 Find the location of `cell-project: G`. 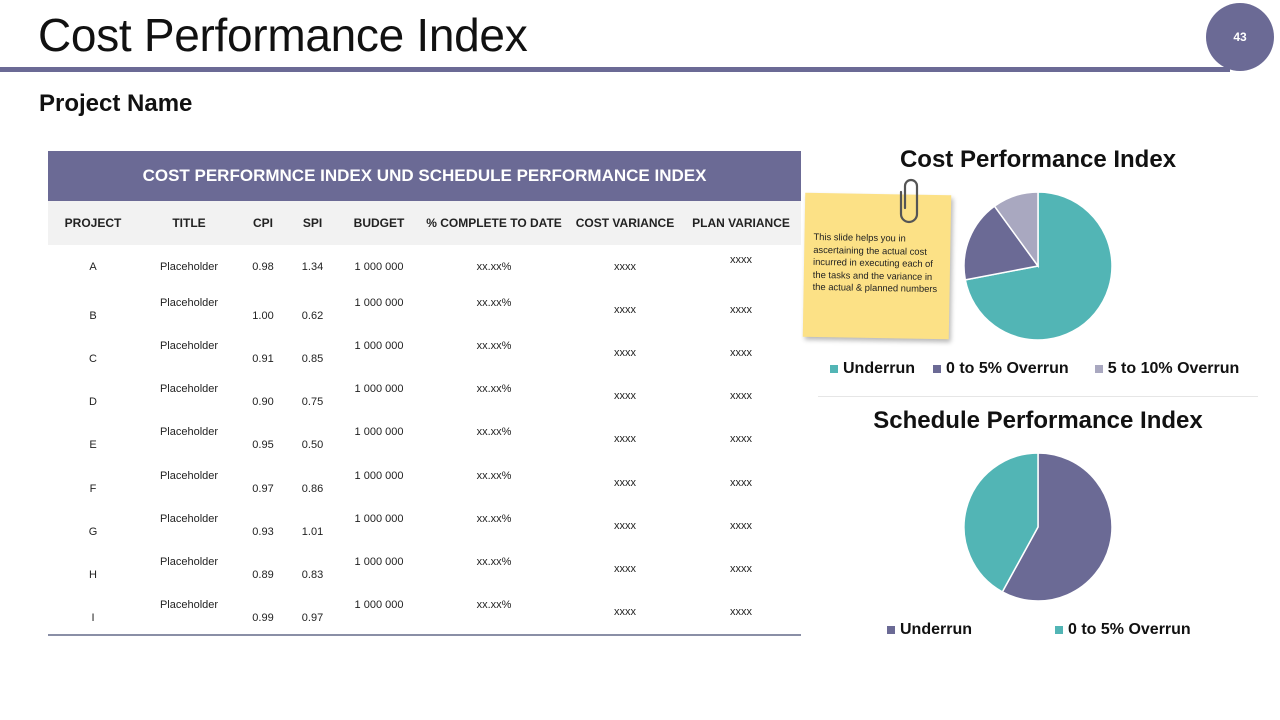

cell-project: G is located at coordinates (93, 525).